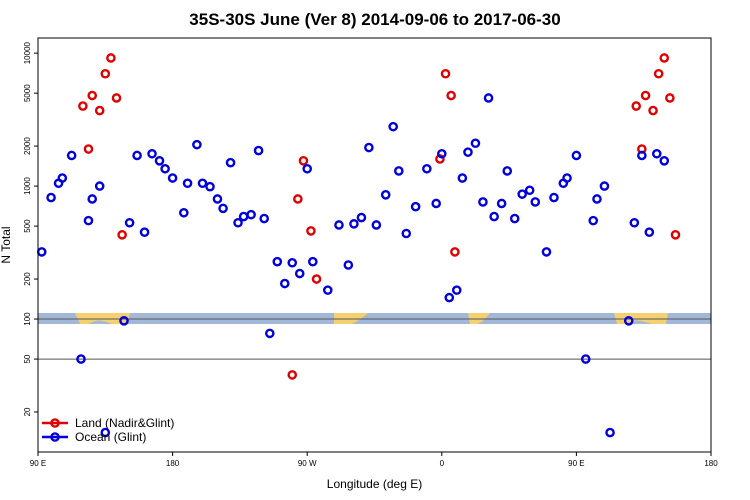  What do you see at coordinates (27, 279) in the screenshot?
I see `y-tick-label: 200` at bounding box center [27, 279].